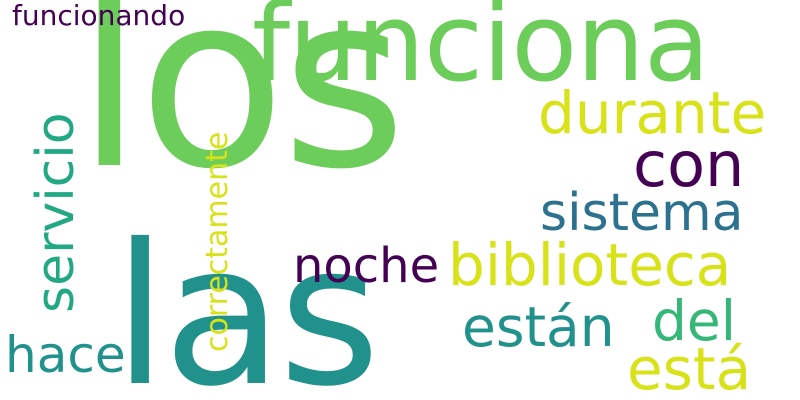 The width and height of the screenshot is (800, 400). I want to click on word-sistema: sistema, so click(642, 213).